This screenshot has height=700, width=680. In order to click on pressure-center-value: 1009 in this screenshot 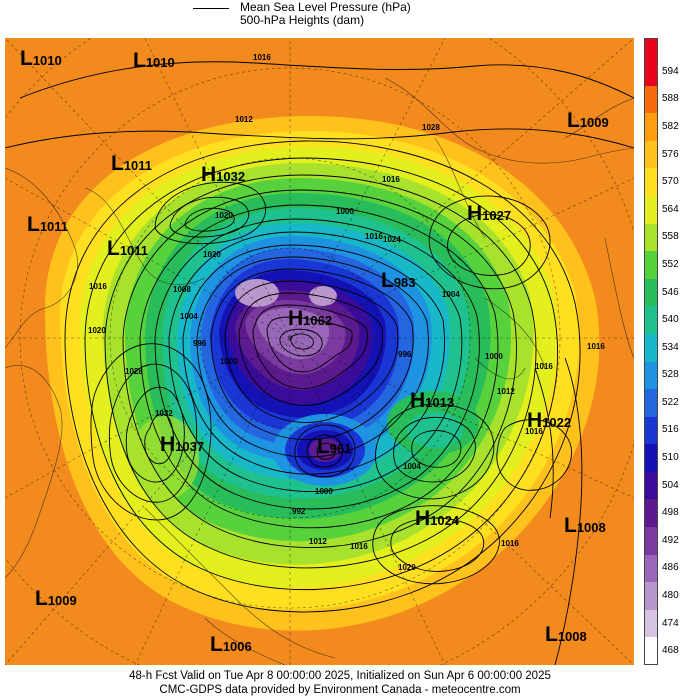, I will do `click(62, 600)`.